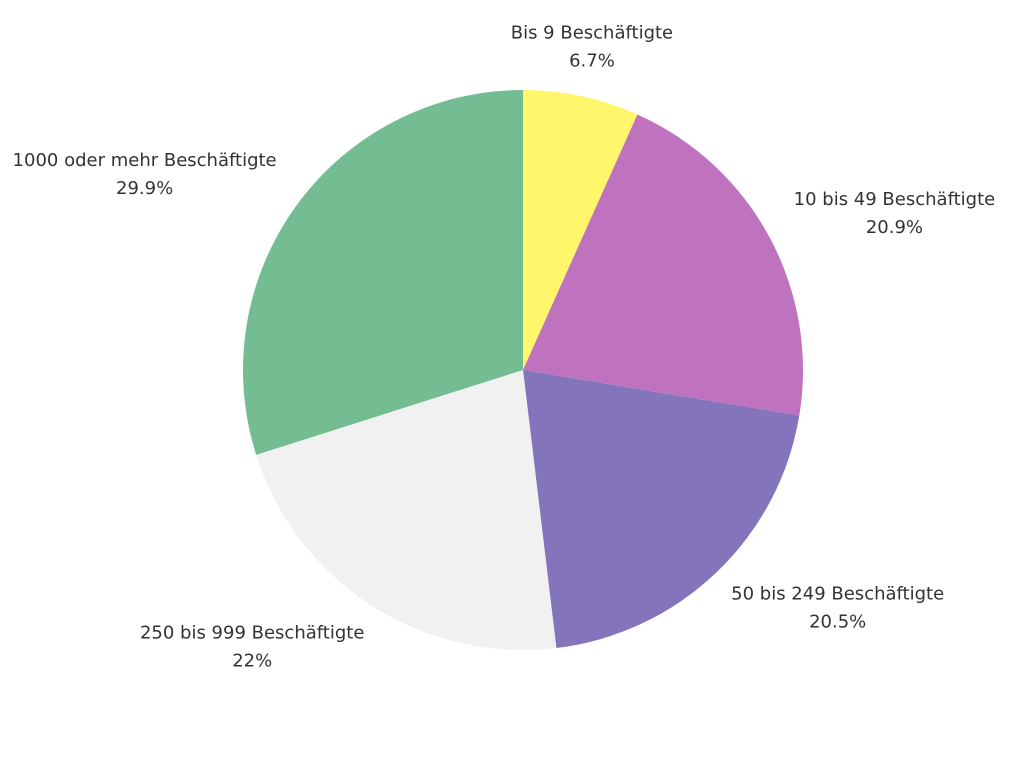  What do you see at coordinates (145, 160) in the screenshot?
I see `slice-label: 1000 oder mehr Beschäftigte` at bounding box center [145, 160].